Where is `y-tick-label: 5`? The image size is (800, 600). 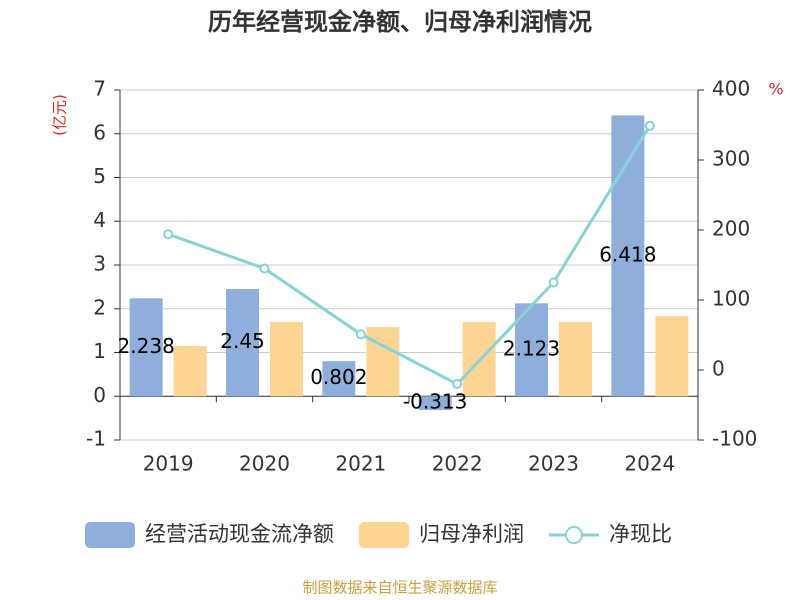
y-tick-label: 5 is located at coordinates (99, 176).